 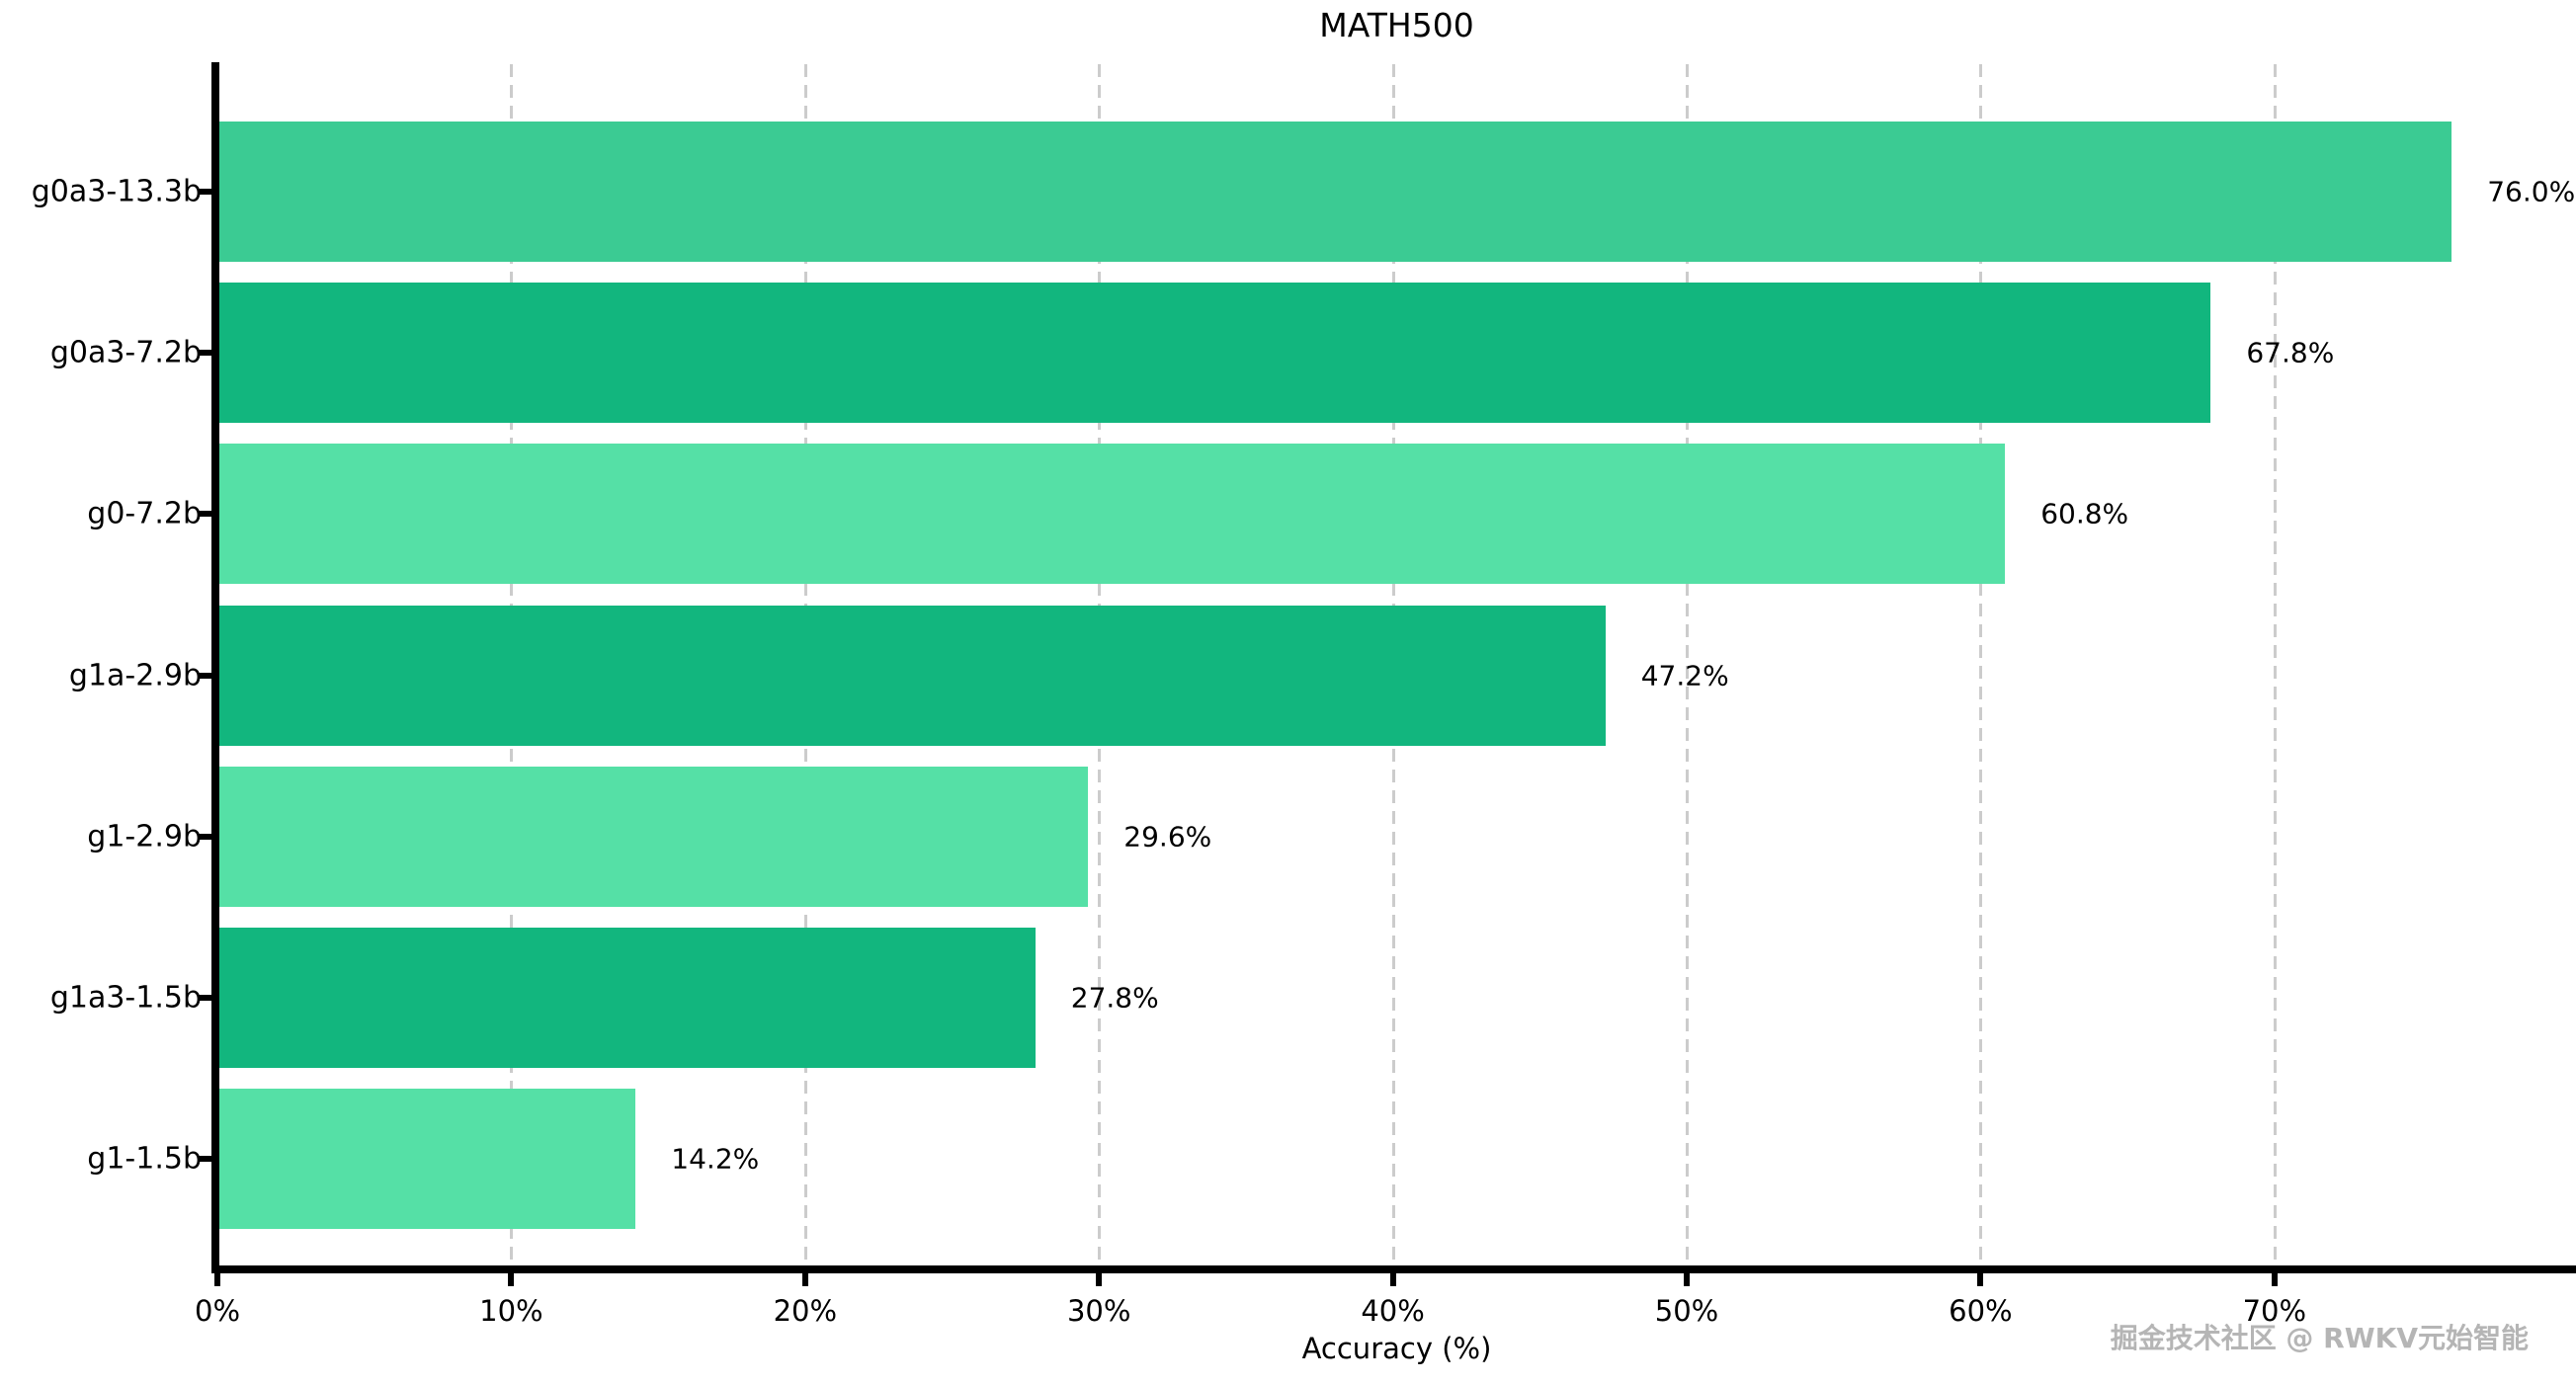 What do you see at coordinates (912, 675) in the screenshot?
I see `bar-g1a-2.9b` at bounding box center [912, 675].